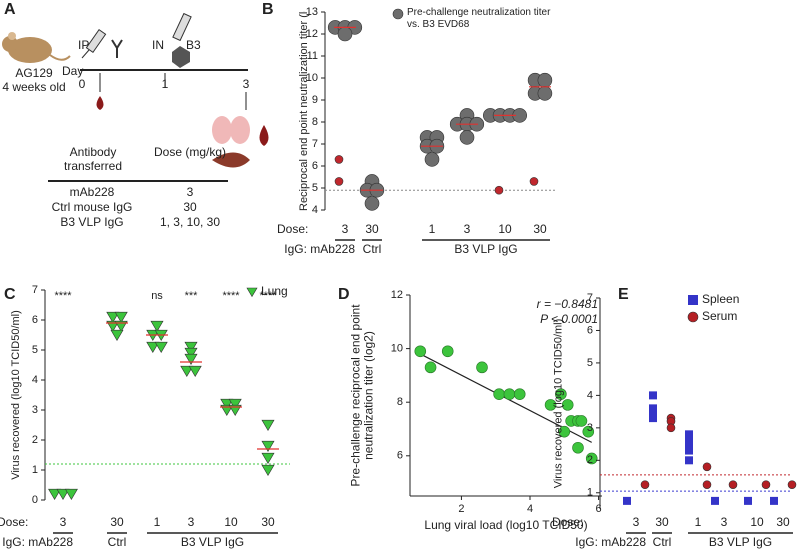 The width and height of the screenshot is (800, 553). Describe the element at coordinates (590, 298) in the screenshot. I see `y-tick-label: 7` at that location.